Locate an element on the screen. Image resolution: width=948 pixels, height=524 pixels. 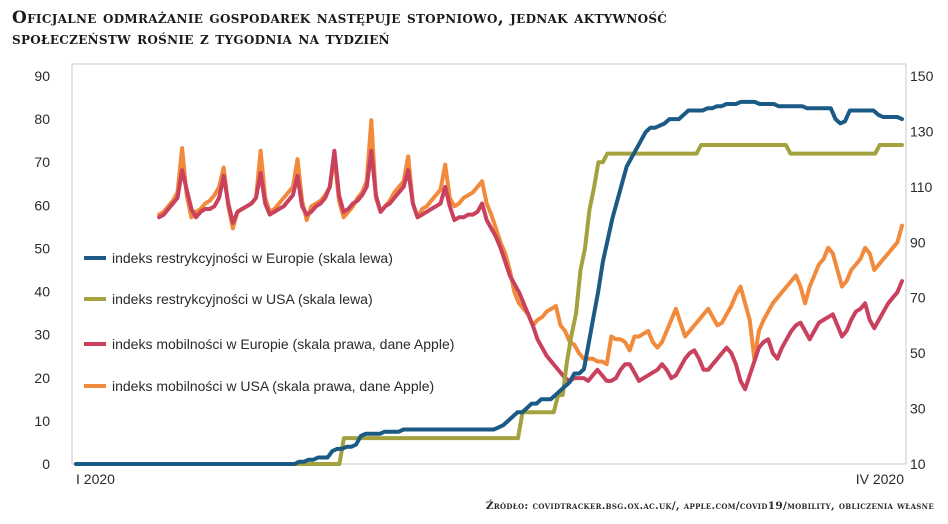
right-tick-7: 150 is located at coordinates (922, 76).